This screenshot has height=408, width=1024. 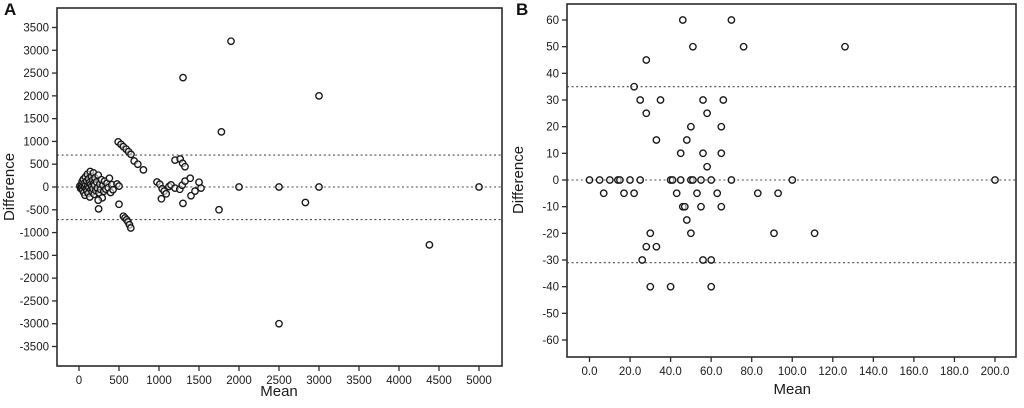 I want to click on y-tick-label: -2000, so click(x=34, y=279).